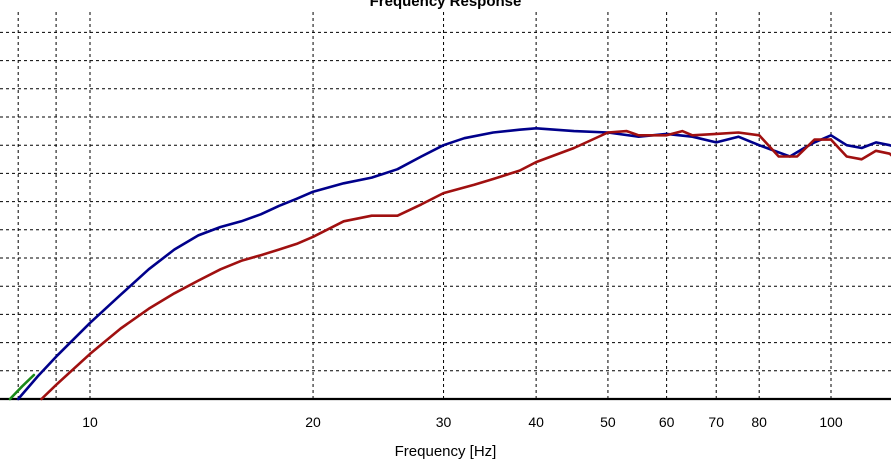  Describe the element at coordinates (462, 422) in the screenshot. I see `x-tick-labels: 10 20 30 40 50 60 70 80 100` at that location.